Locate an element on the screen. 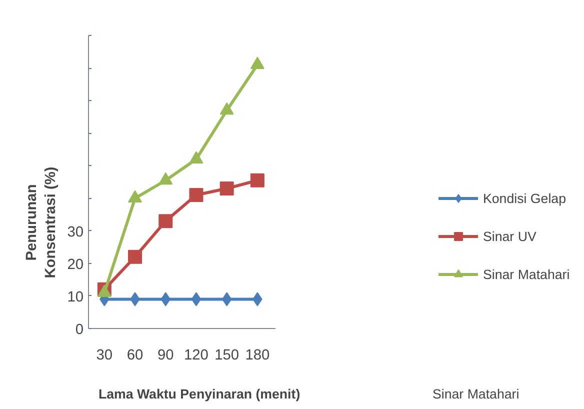 The width and height of the screenshot is (584, 409). y-tick-label: 10 is located at coordinates (75, 297).